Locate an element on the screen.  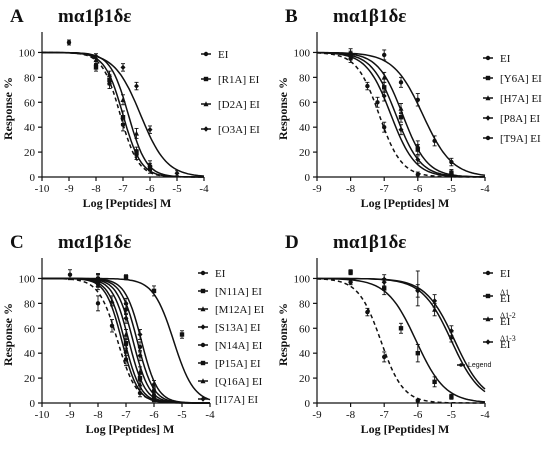
legend-label: [I17A] EI is located at coordinates (236, 400).